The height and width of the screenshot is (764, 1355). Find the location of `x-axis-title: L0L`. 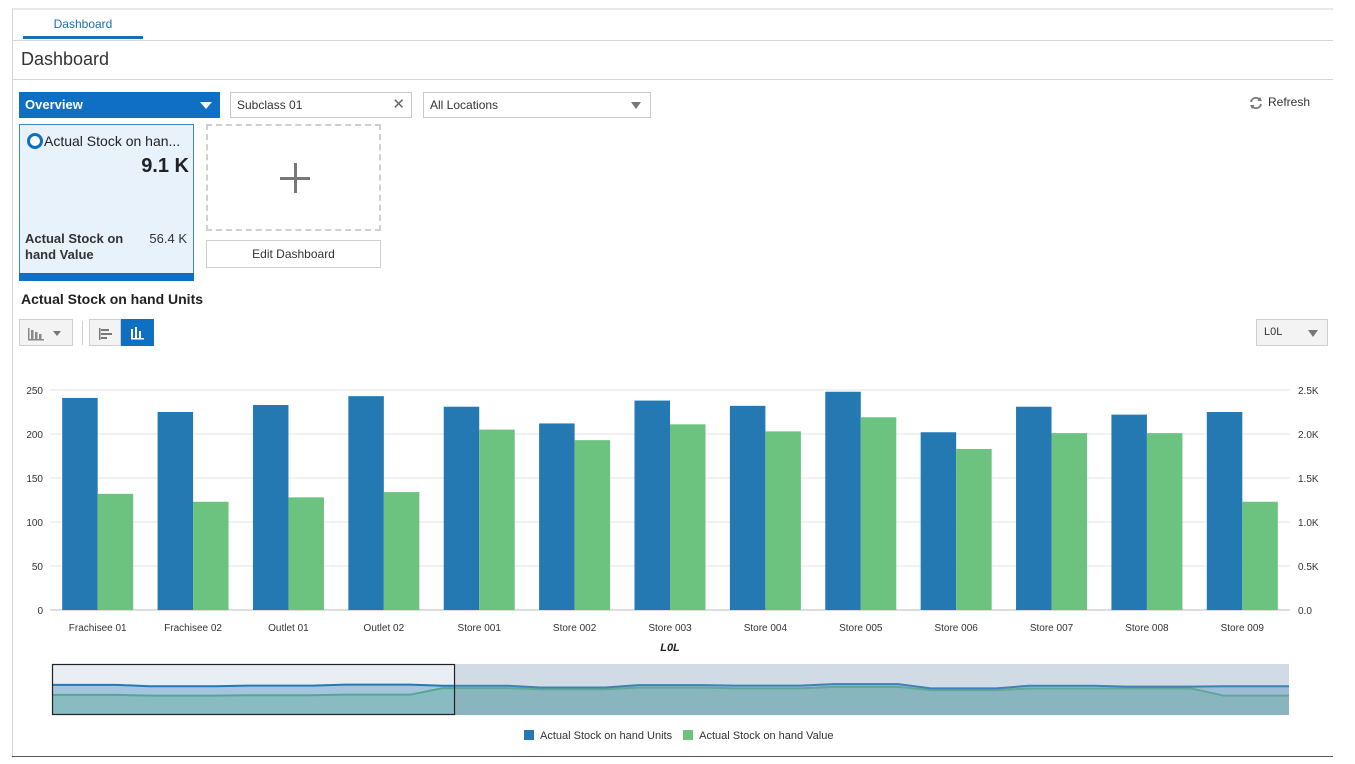

x-axis-title: L0L is located at coordinates (670, 648).